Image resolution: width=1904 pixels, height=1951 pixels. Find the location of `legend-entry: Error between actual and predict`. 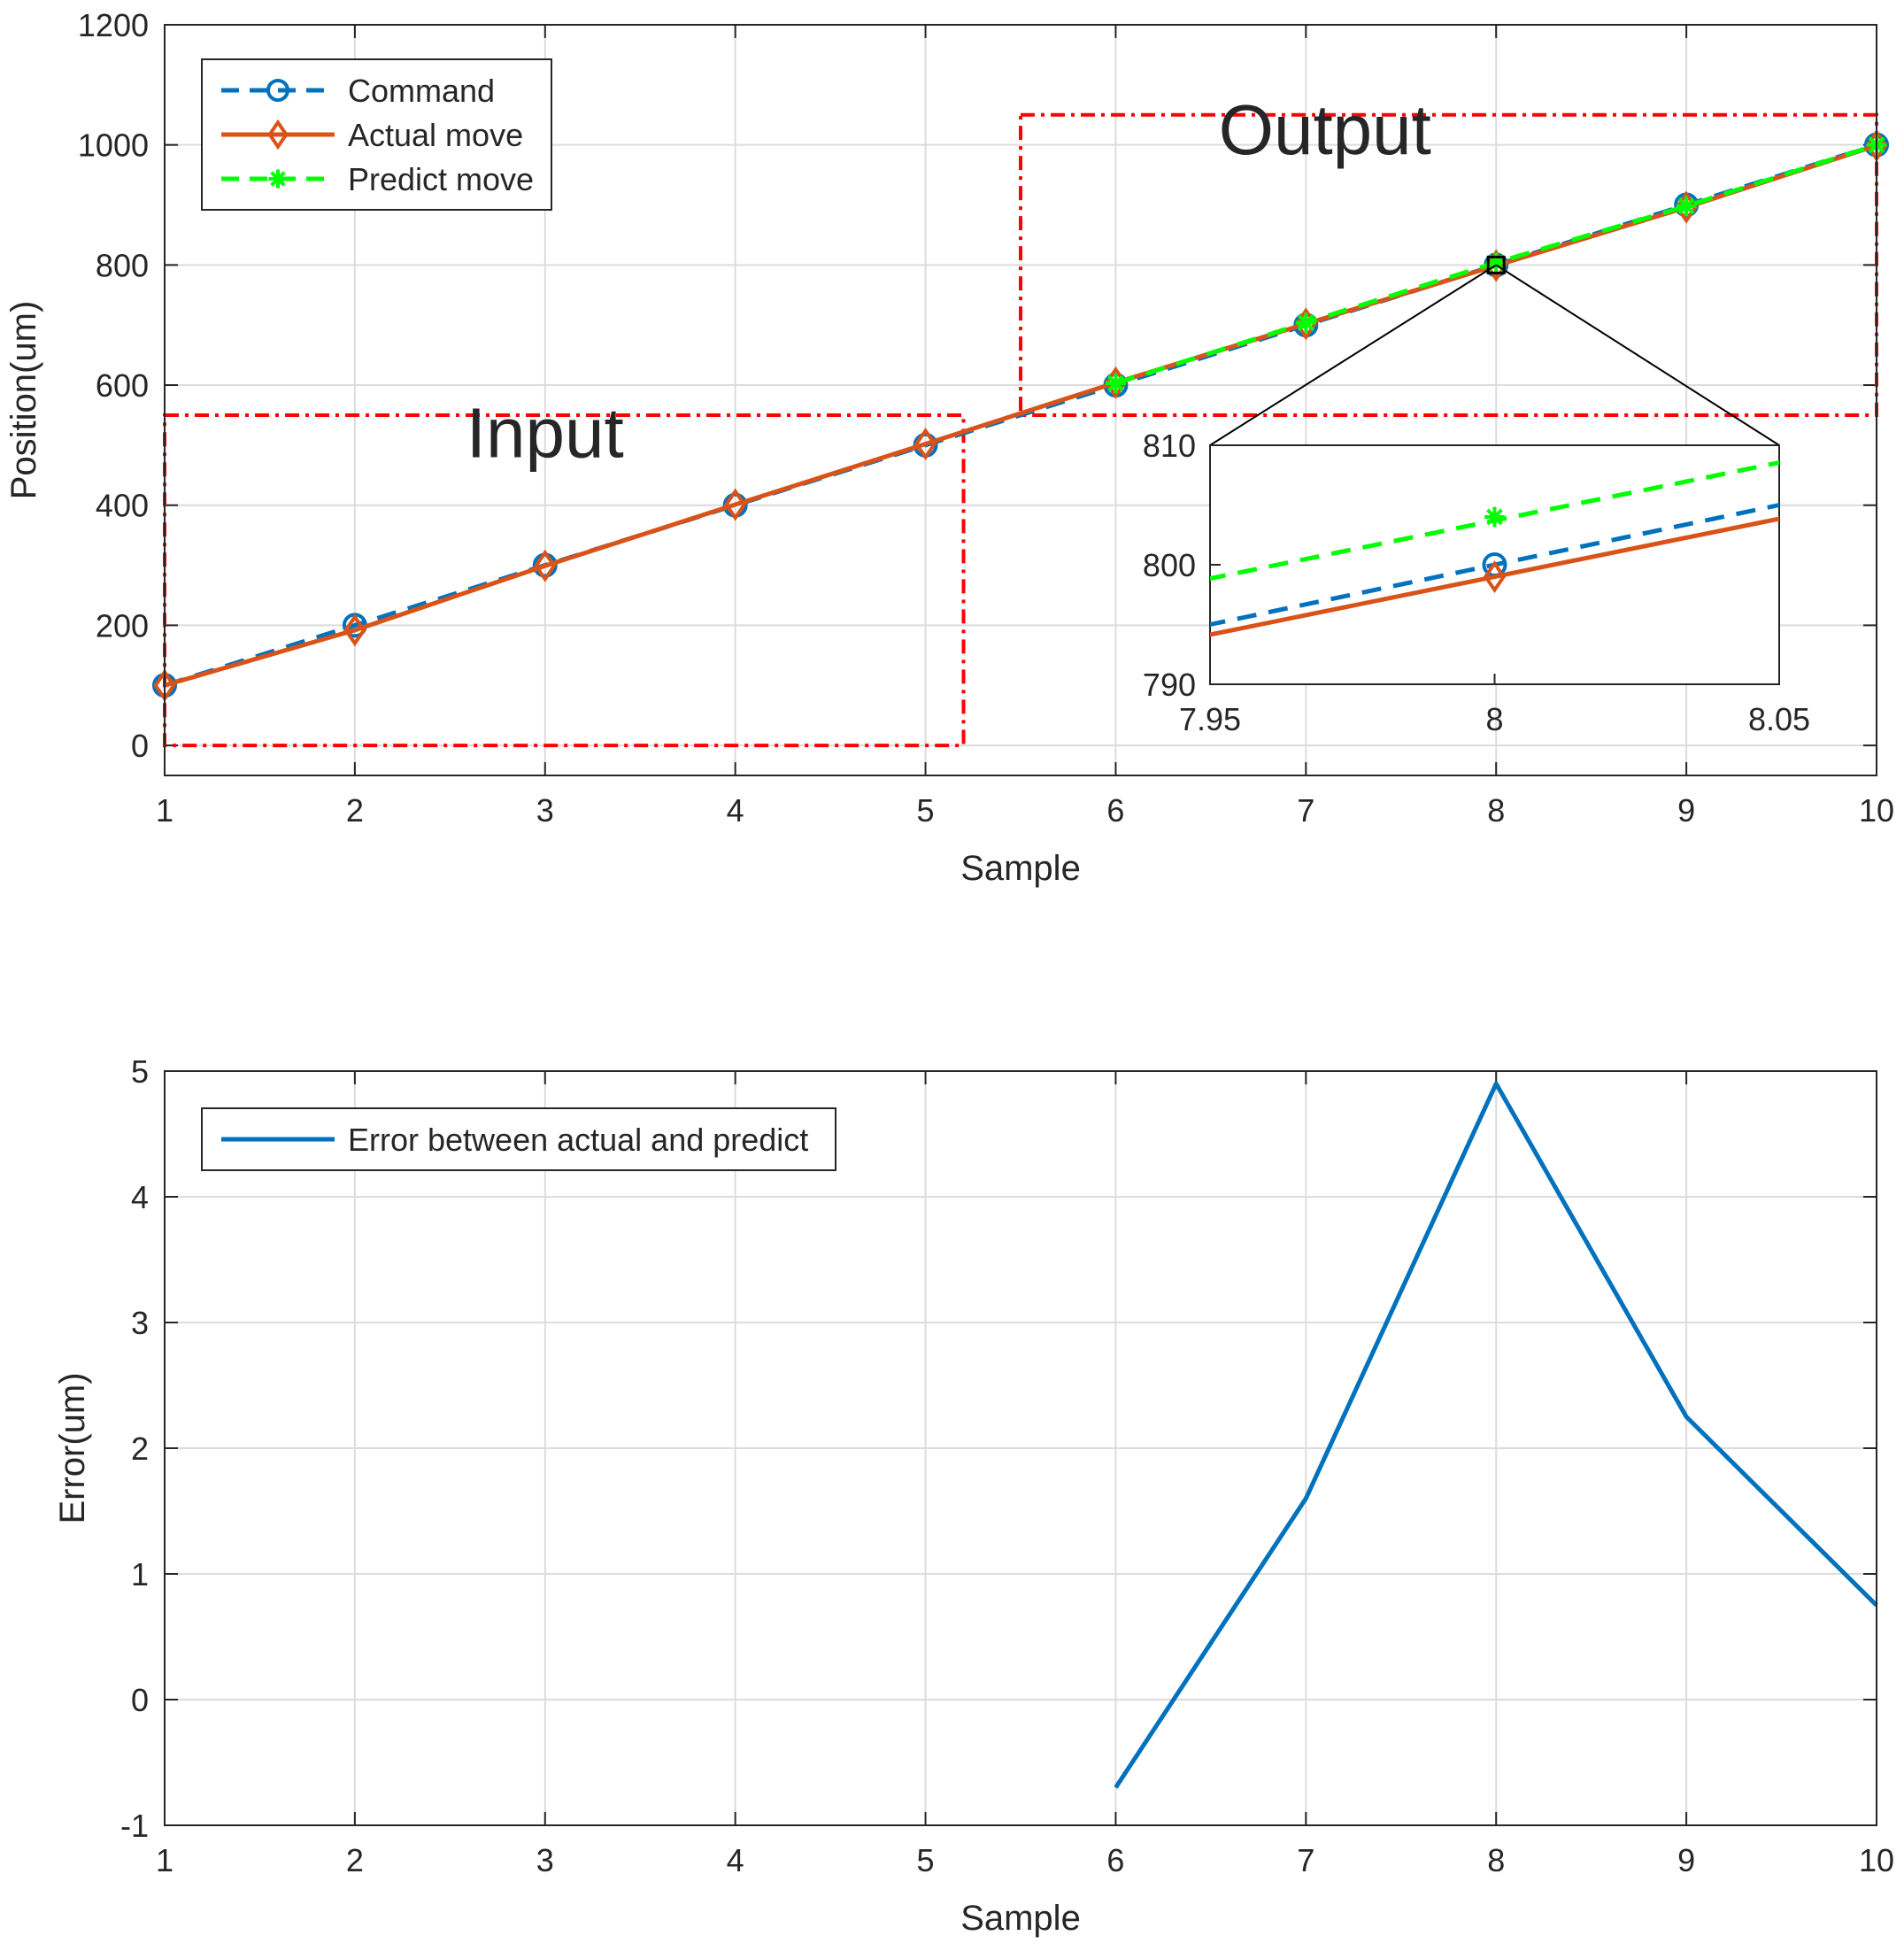

legend-entry: Error between actual and predict is located at coordinates (578, 1140).